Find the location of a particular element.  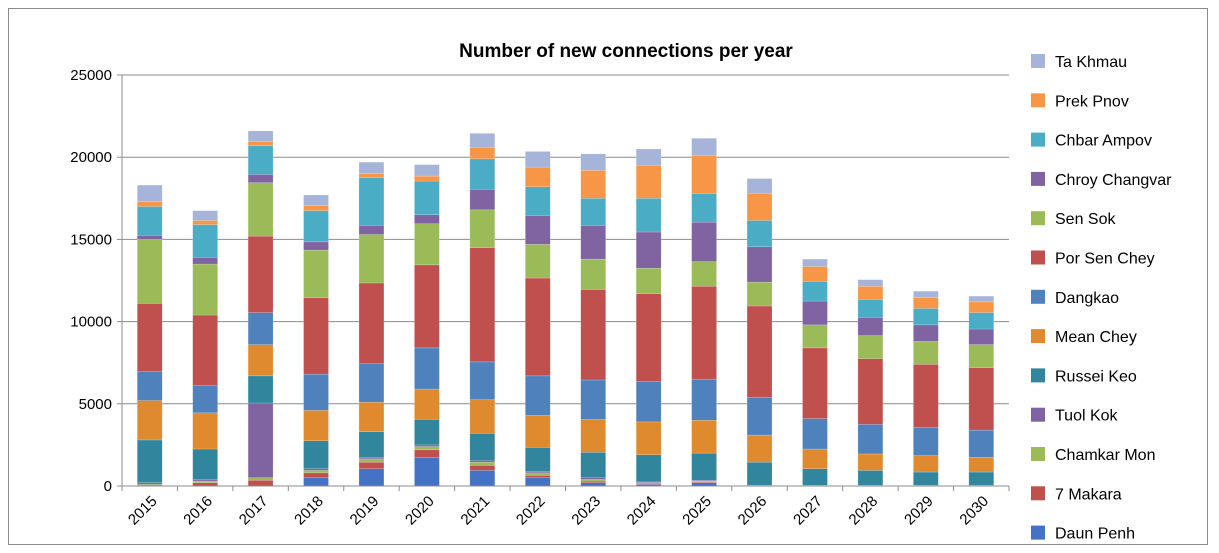

x-tick-label: 2015 is located at coordinates (143, 511).